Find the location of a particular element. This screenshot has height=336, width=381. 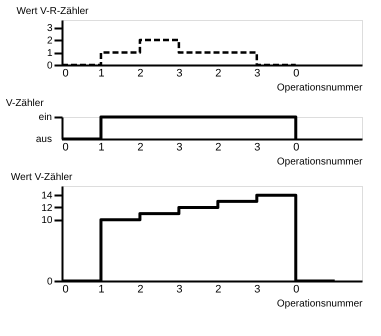

y-tick-label: 12 is located at coordinates (47, 208).